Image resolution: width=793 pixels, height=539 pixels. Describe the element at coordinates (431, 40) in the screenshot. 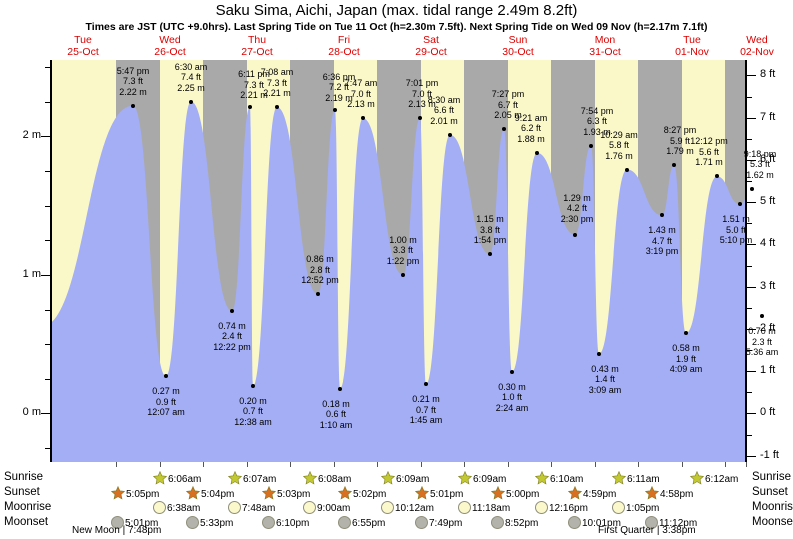

I see `day-header-weekday: Sat` at that location.